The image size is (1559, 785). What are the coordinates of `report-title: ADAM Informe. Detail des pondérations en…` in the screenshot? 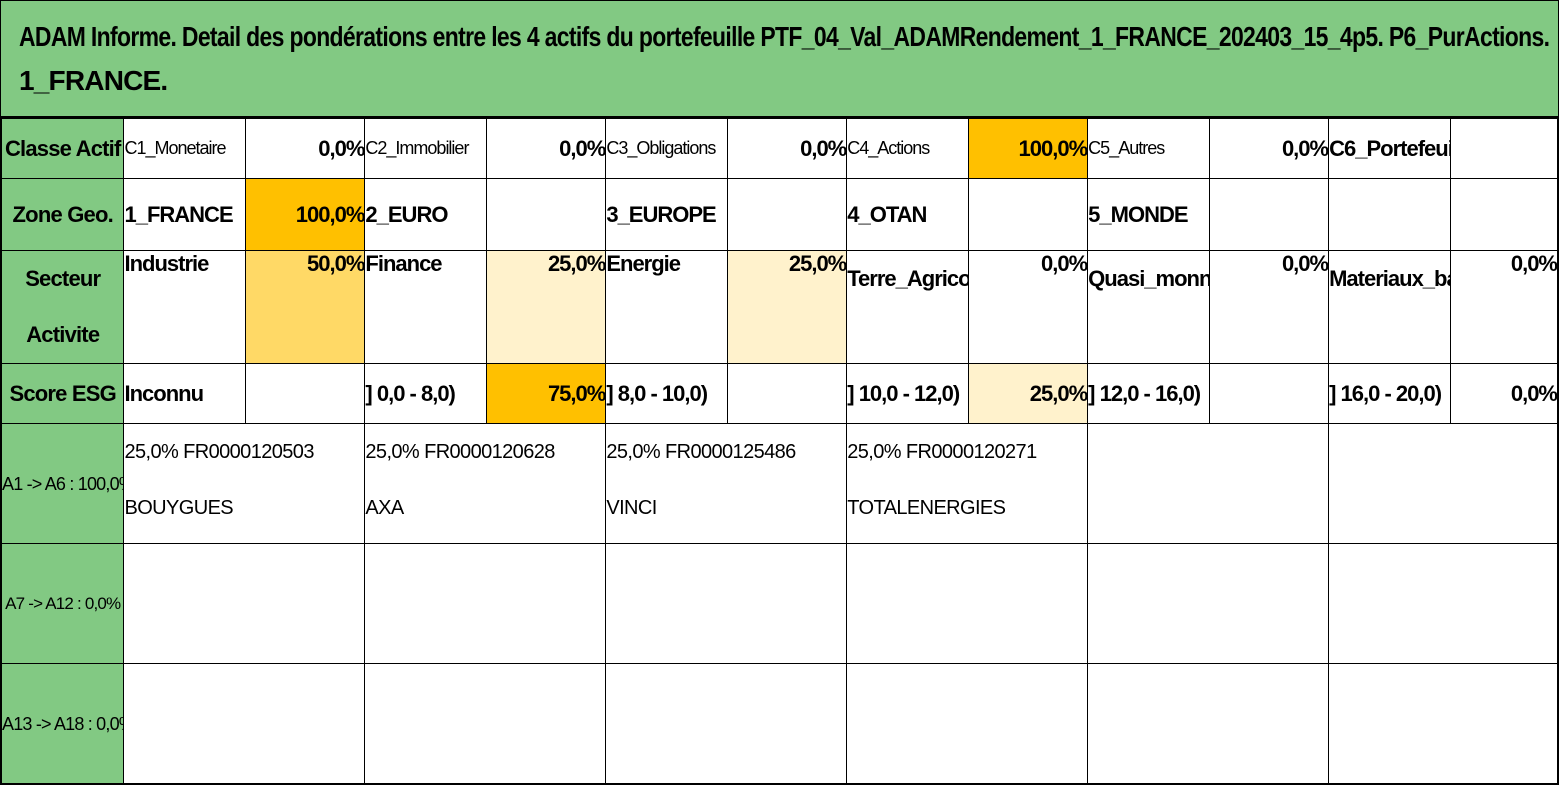 It's located at (779, 59).